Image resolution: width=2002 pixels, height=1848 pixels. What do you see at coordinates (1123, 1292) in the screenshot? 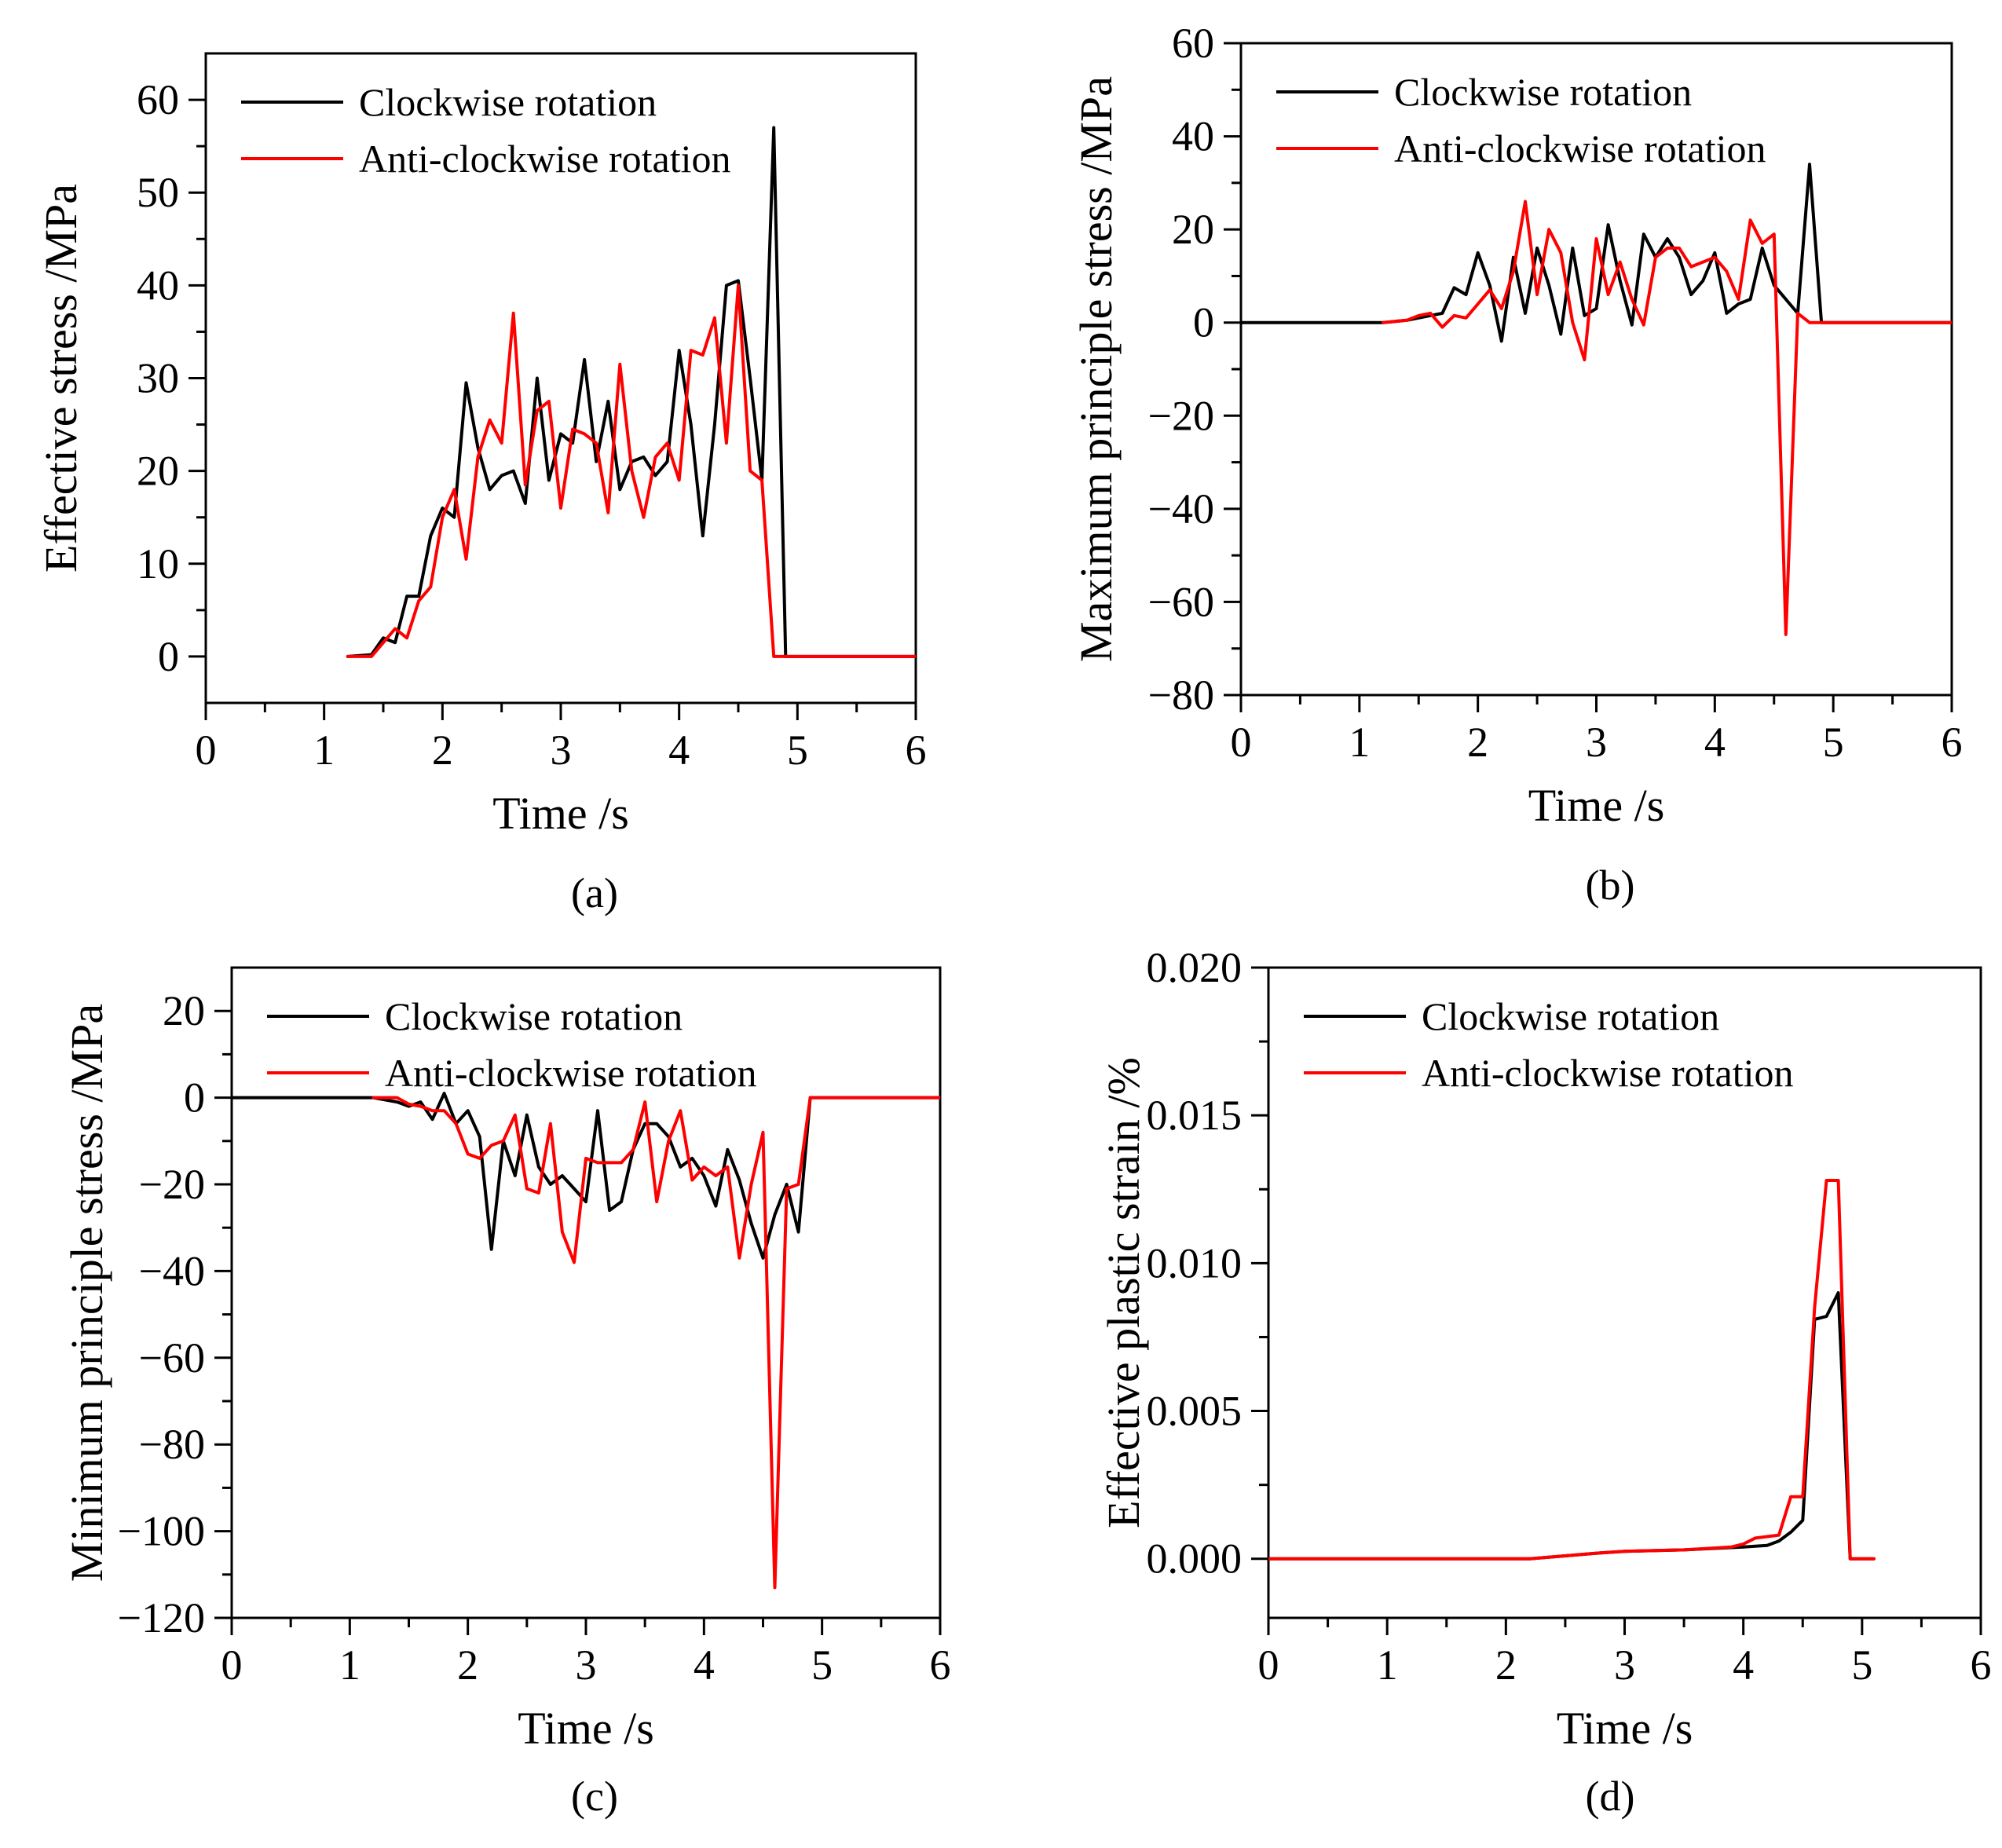
I see `y-axis-title: Effective plastic strain /%` at bounding box center [1123, 1292].